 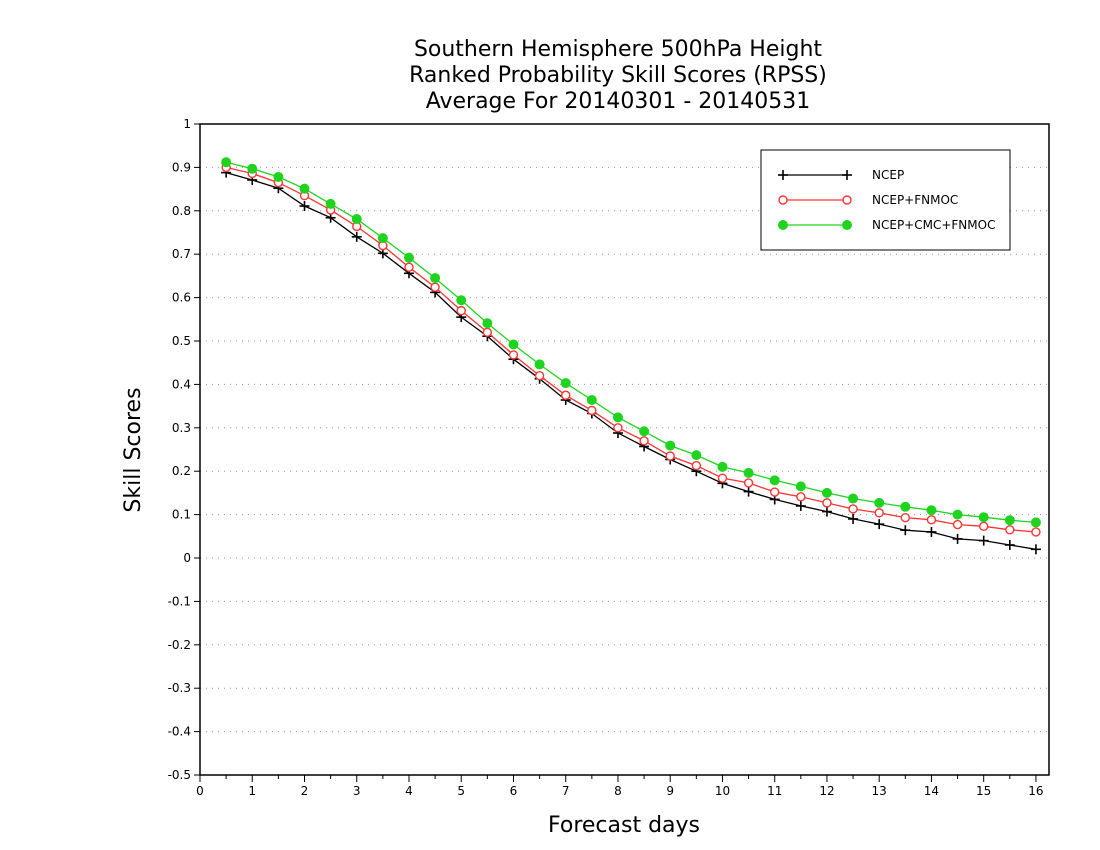 What do you see at coordinates (179, 688) in the screenshot?
I see `y-tick-label-2: -0.3` at bounding box center [179, 688].